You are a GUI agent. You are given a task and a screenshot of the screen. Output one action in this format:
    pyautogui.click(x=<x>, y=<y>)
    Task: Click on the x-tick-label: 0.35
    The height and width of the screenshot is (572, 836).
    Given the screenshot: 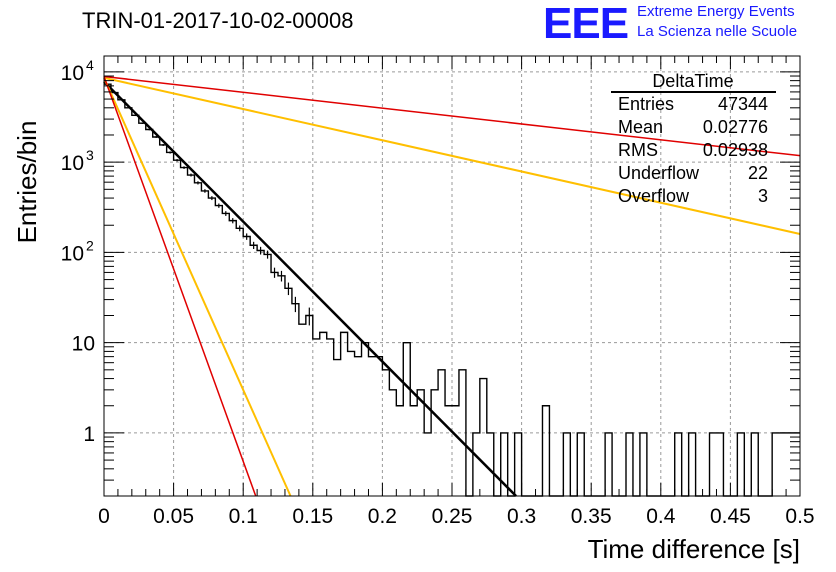 What is the action you would take?
    pyautogui.click(x=591, y=516)
    